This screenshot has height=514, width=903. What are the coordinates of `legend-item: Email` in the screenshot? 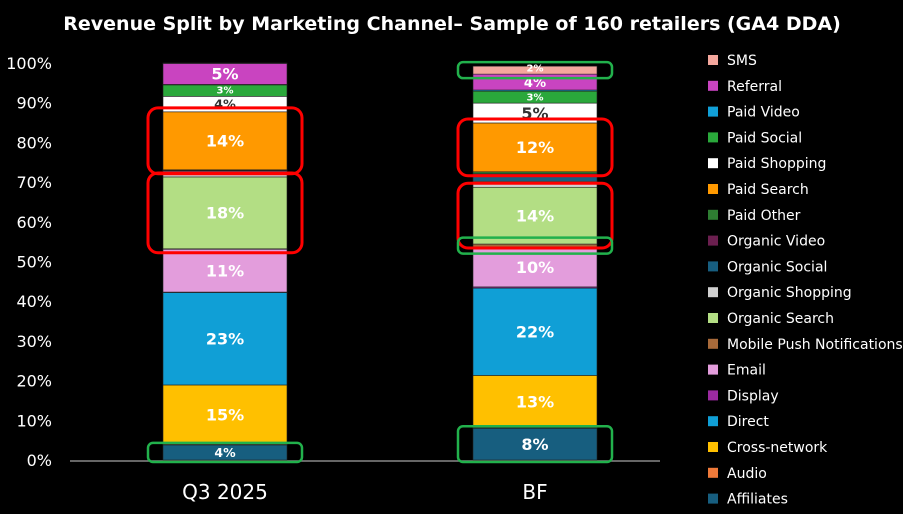 It's located at (737, 371).